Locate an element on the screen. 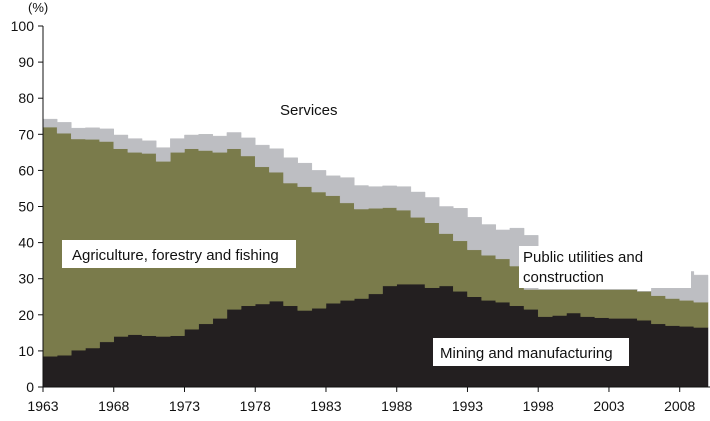 The image size is (710, 421). annotation-utilities-line1: Public utilities and is located at coordinates (583, 257).